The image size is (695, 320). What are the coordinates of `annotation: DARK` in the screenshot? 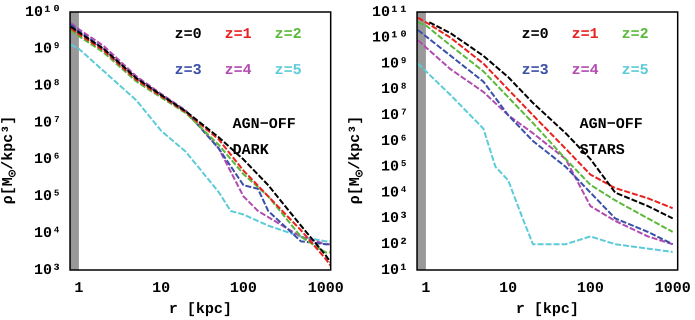 It's located at (250, 150).